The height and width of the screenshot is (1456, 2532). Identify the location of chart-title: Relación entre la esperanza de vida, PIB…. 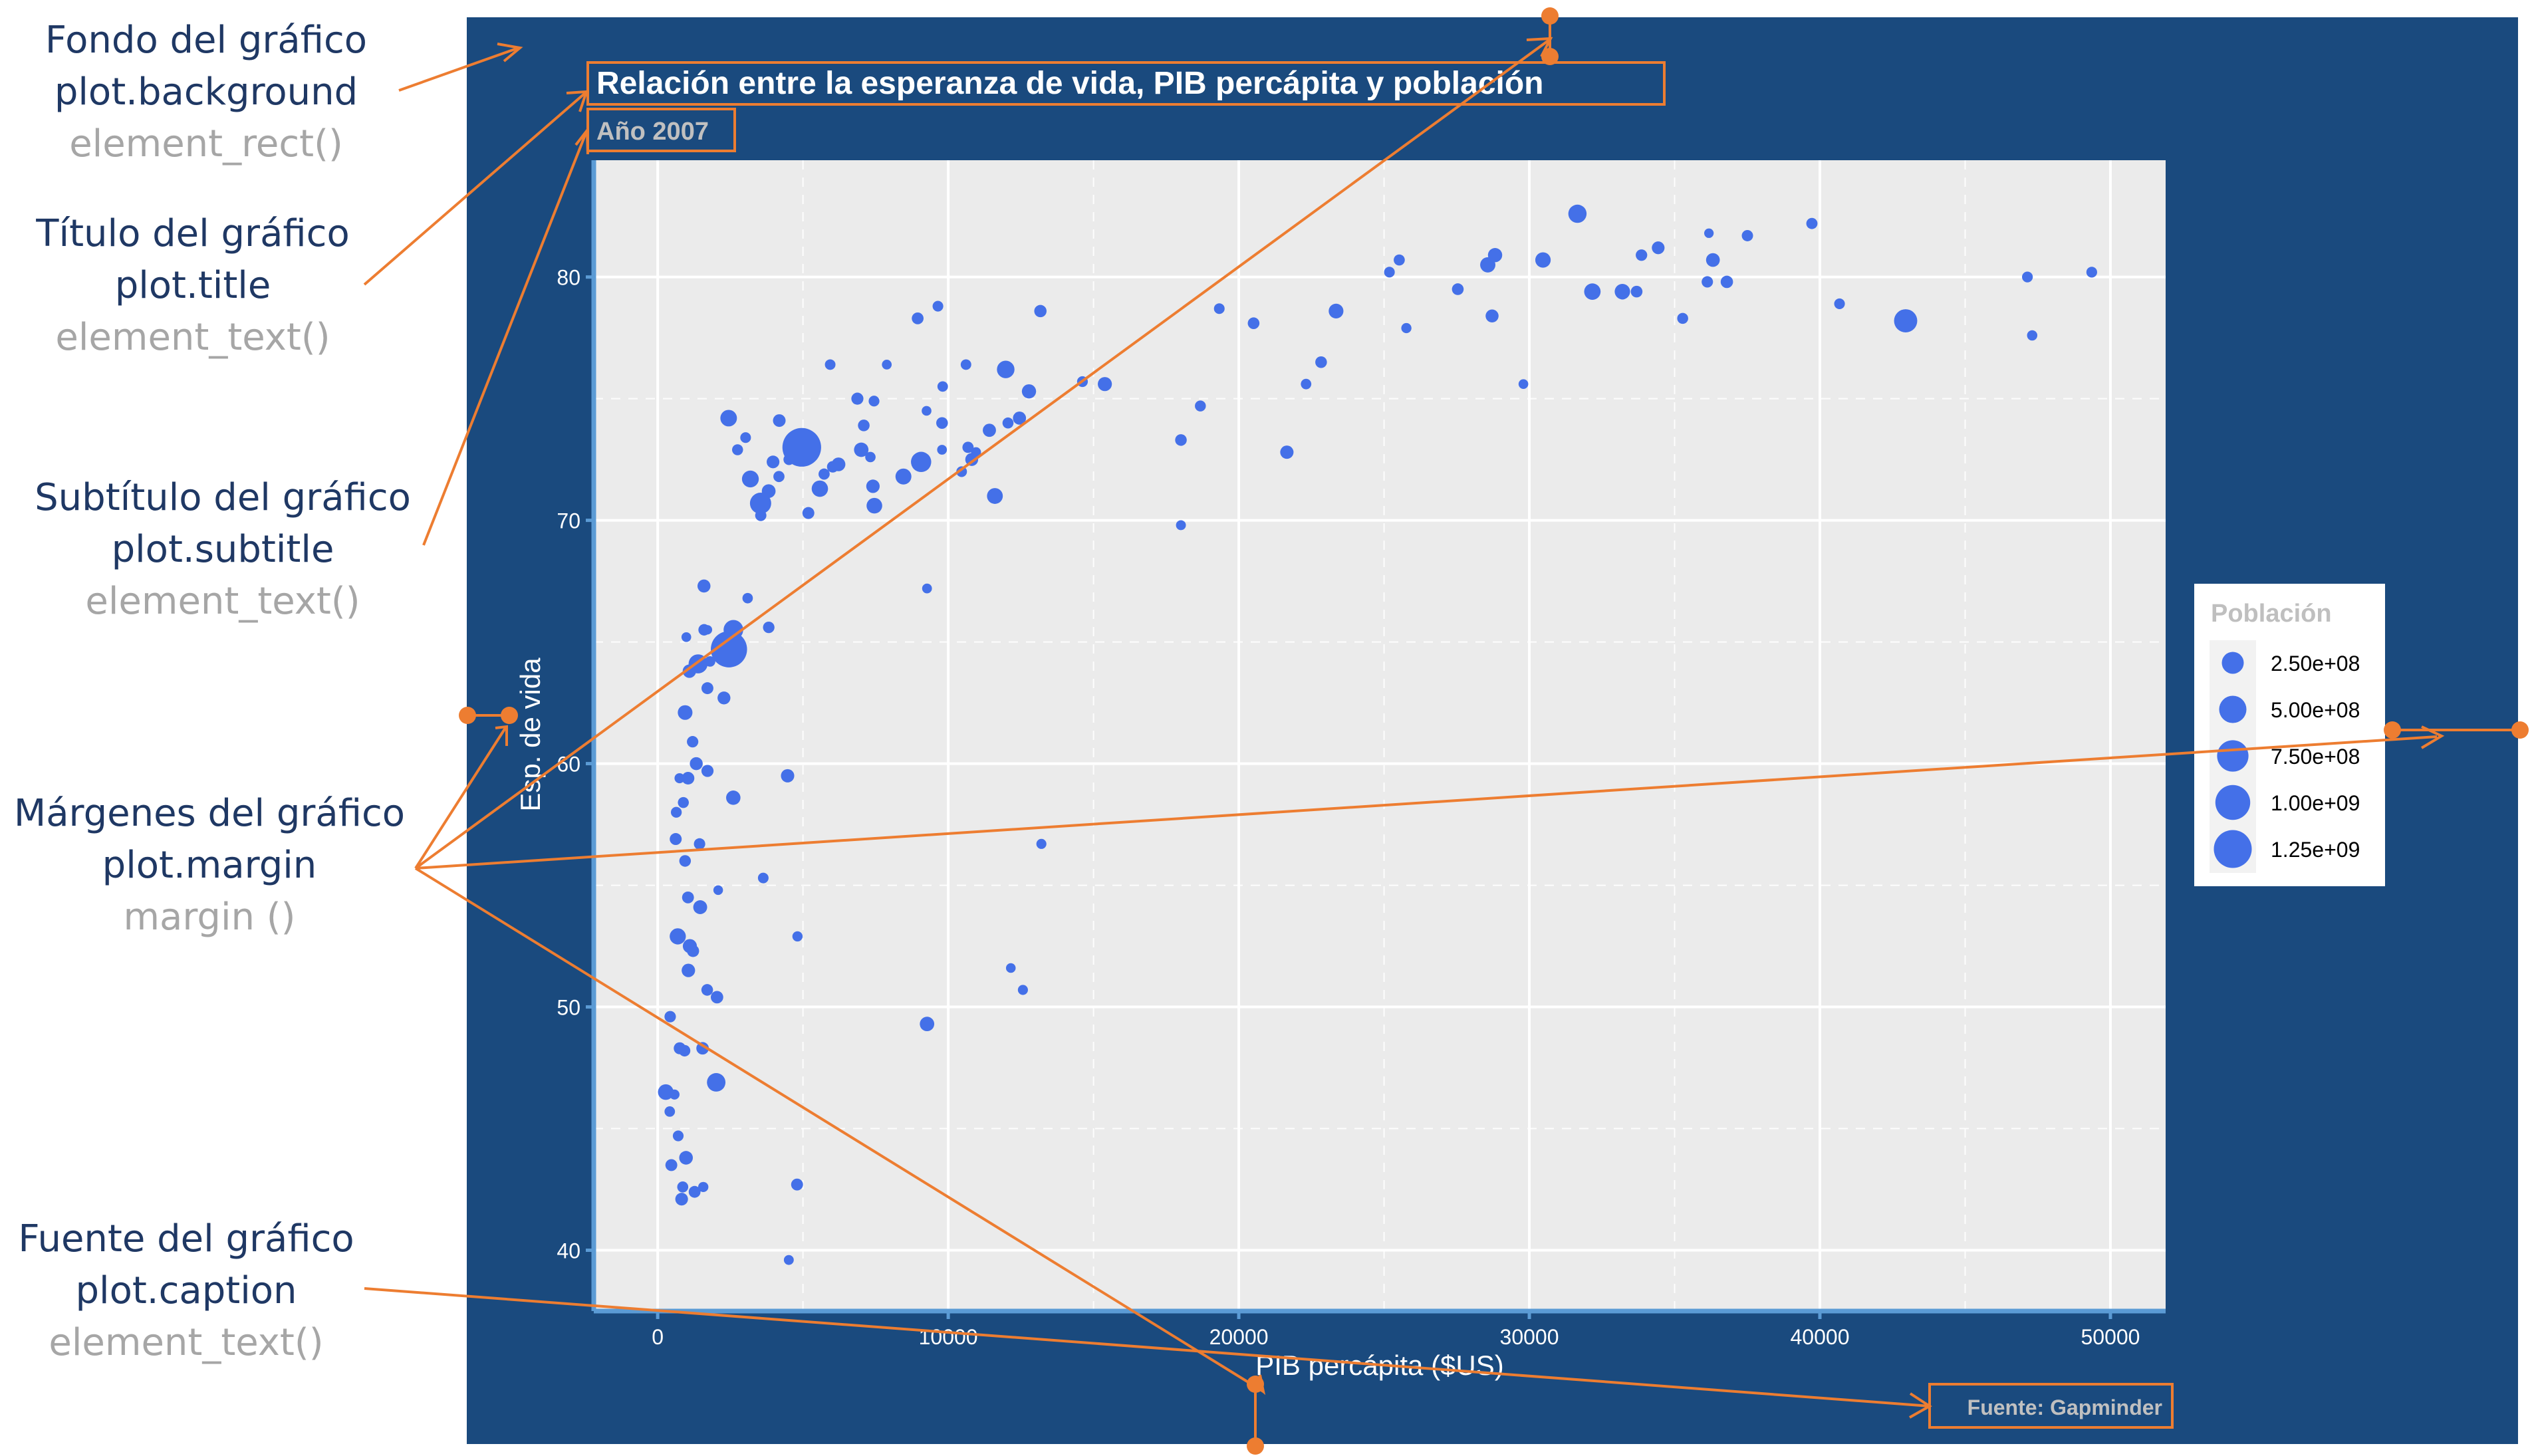
(1069, 83).